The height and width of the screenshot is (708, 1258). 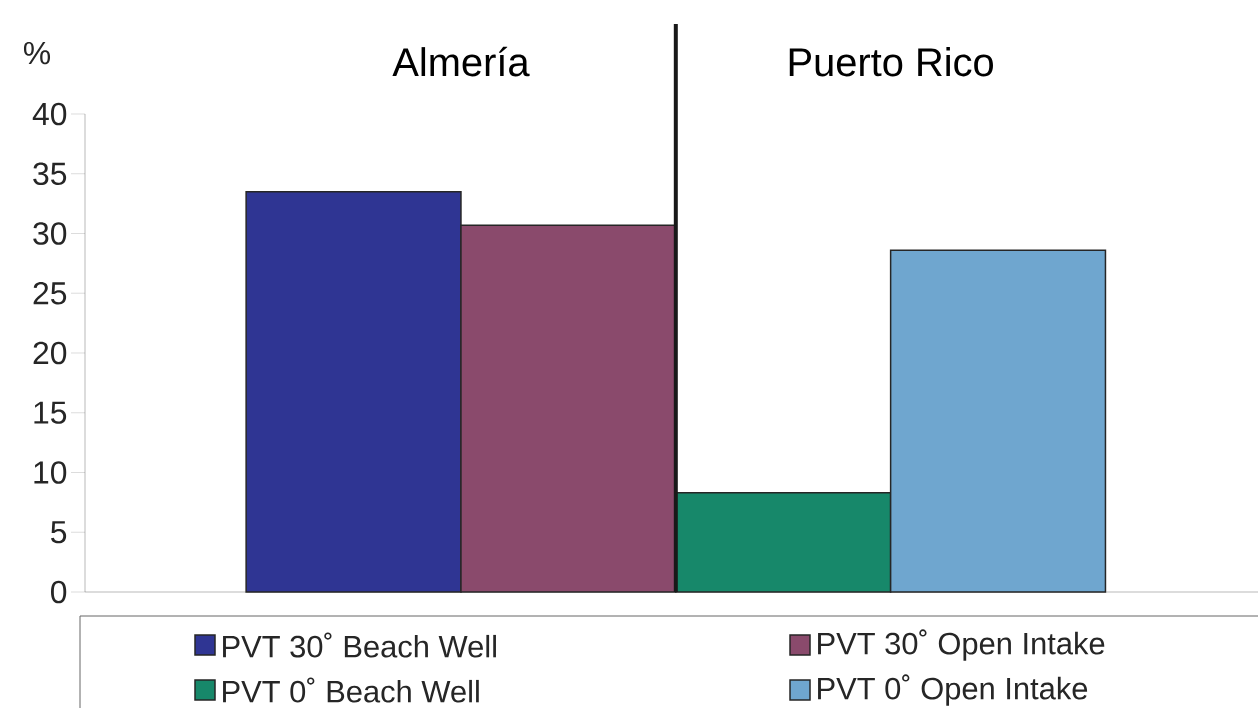 What do you see at coordinates (50, 472) in the screenshot?
I see `y-tick-label: 10` at bounding box center [50, 472].